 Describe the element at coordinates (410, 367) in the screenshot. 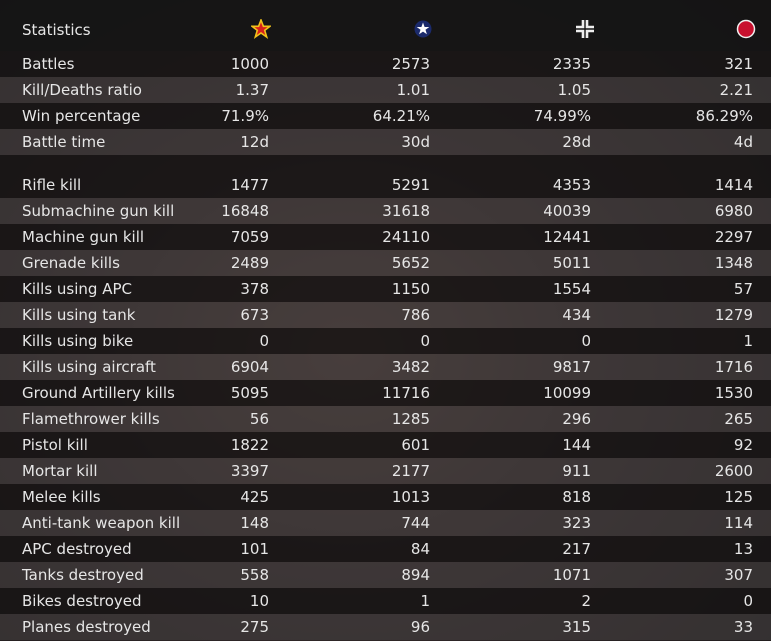

I see `stat-value: 3482` at that location.